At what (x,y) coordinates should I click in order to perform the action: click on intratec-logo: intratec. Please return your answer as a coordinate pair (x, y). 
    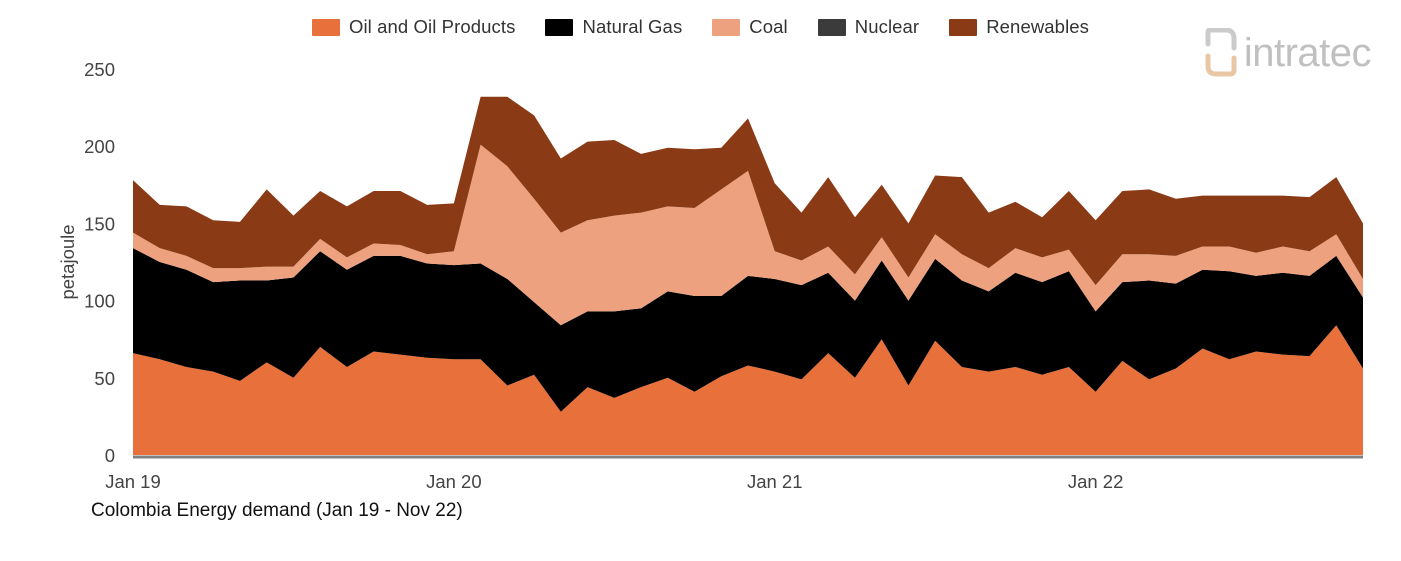
    Looking at the image, I should click on (1286, 53).